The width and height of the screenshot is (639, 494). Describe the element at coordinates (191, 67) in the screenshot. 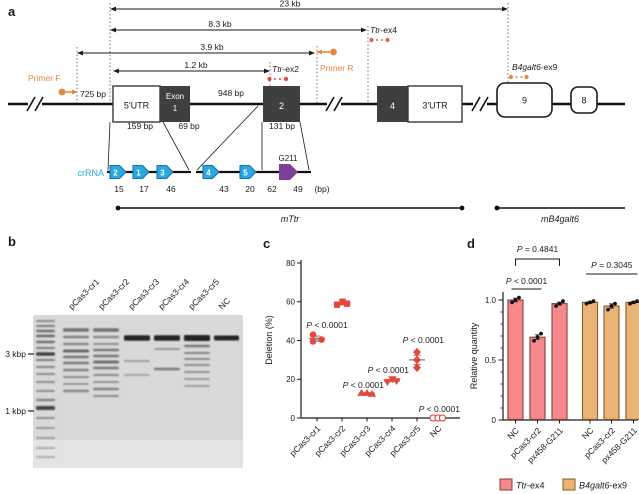

I see `distance-arrow-1-2kb: 1.2 kb` at that location.